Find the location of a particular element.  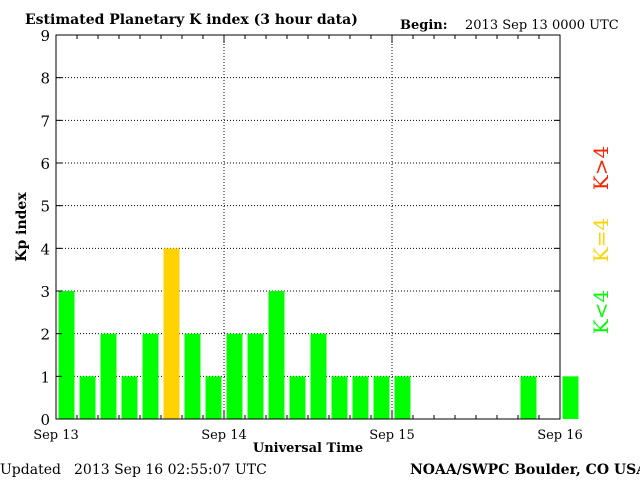

begin-label: Begin: is located at coordinates (424, 25).